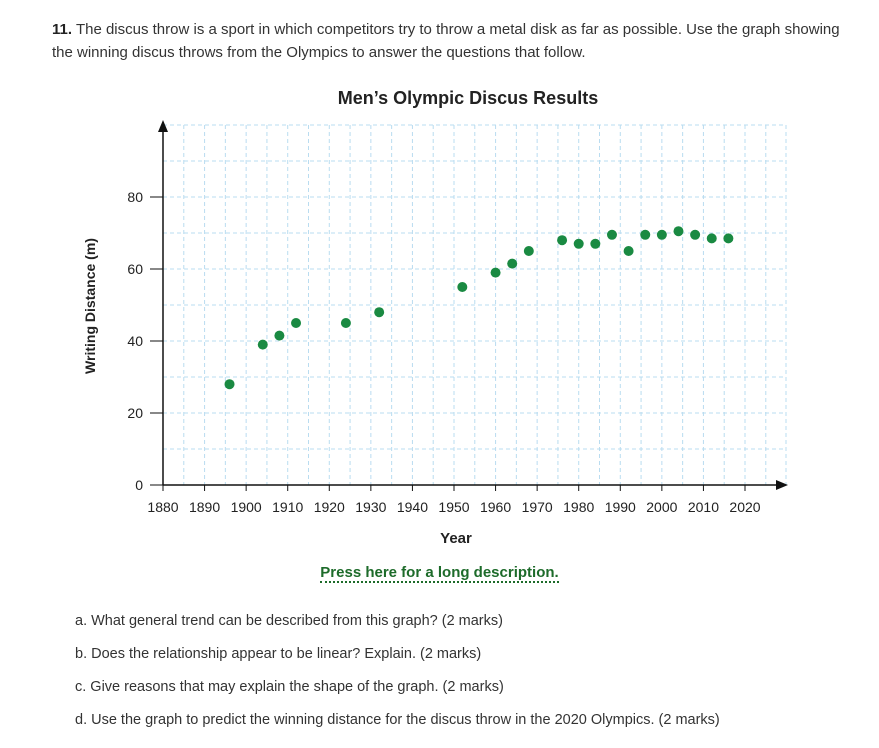 Image resolution: width=879 pixels, height=748 pixels. I want to click on x-tick-label: 2000, so click(661, 507).